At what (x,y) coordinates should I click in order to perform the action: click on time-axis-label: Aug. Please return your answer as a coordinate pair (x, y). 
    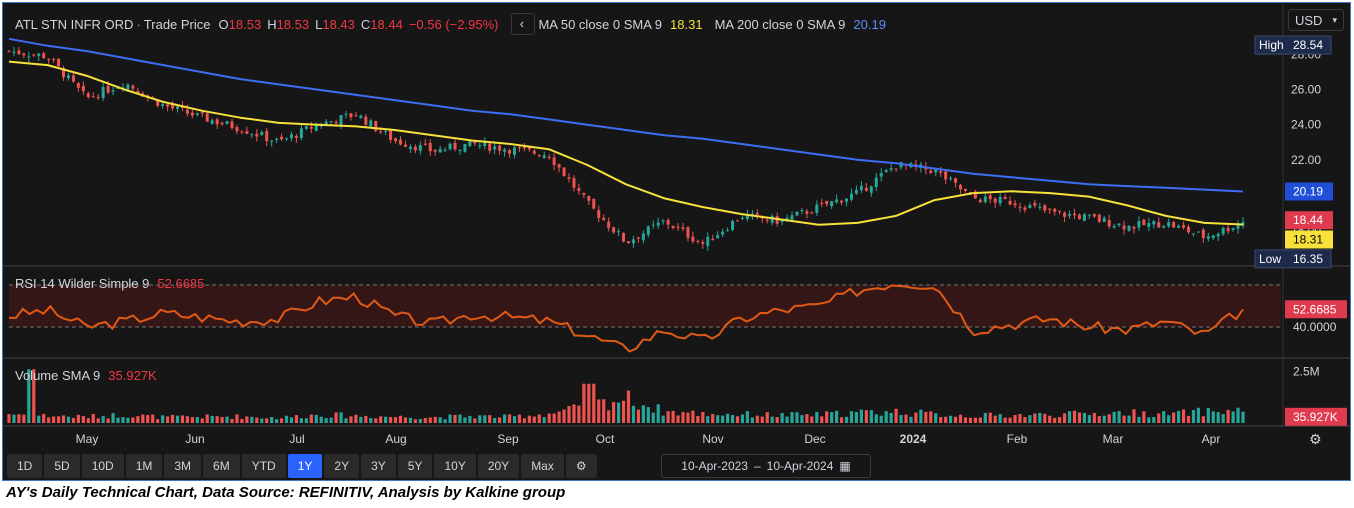
    Looking at the image, I should click on (395, 439).